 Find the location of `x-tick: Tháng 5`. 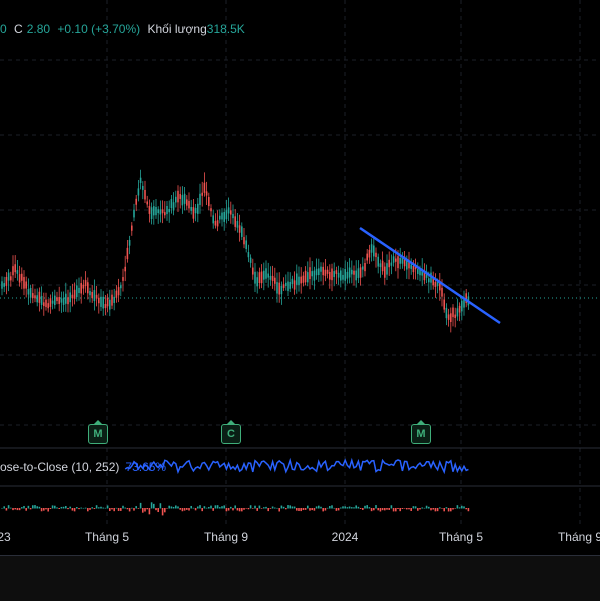

x-tick: Tháng 5 is located at coordinates (461, 537).